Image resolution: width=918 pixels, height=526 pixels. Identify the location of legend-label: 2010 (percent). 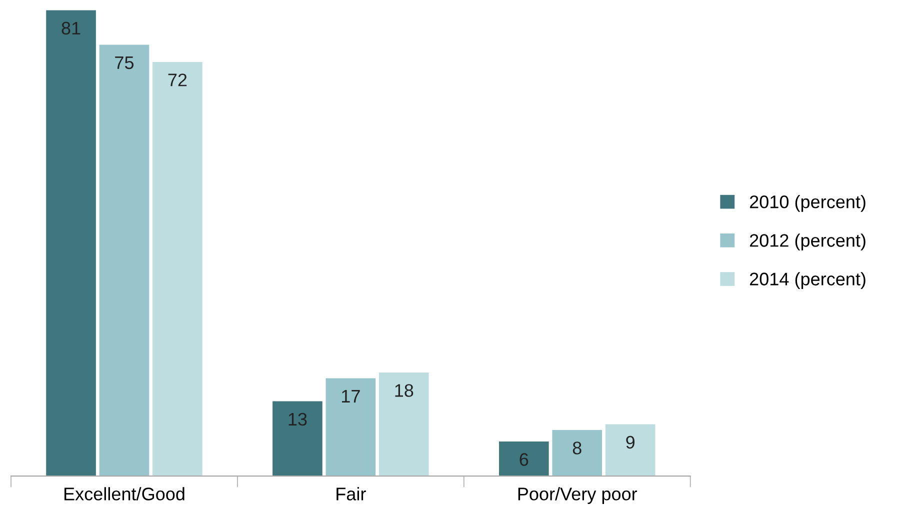
(808, 203).